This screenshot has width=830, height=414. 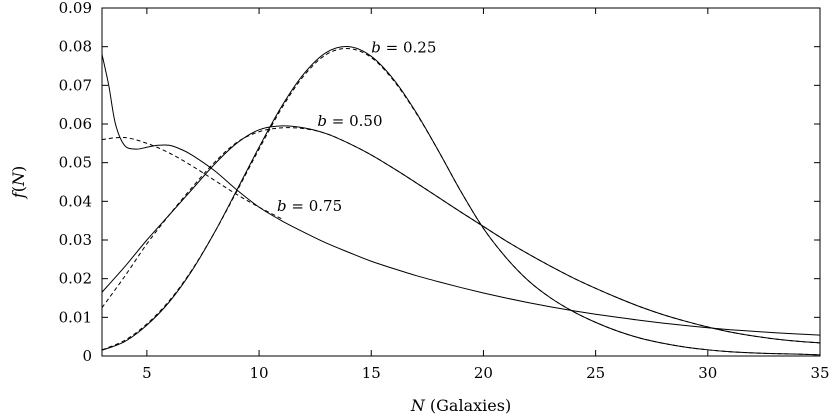 I want to click on x-tick-label: 5, so click(x=147, y=373).